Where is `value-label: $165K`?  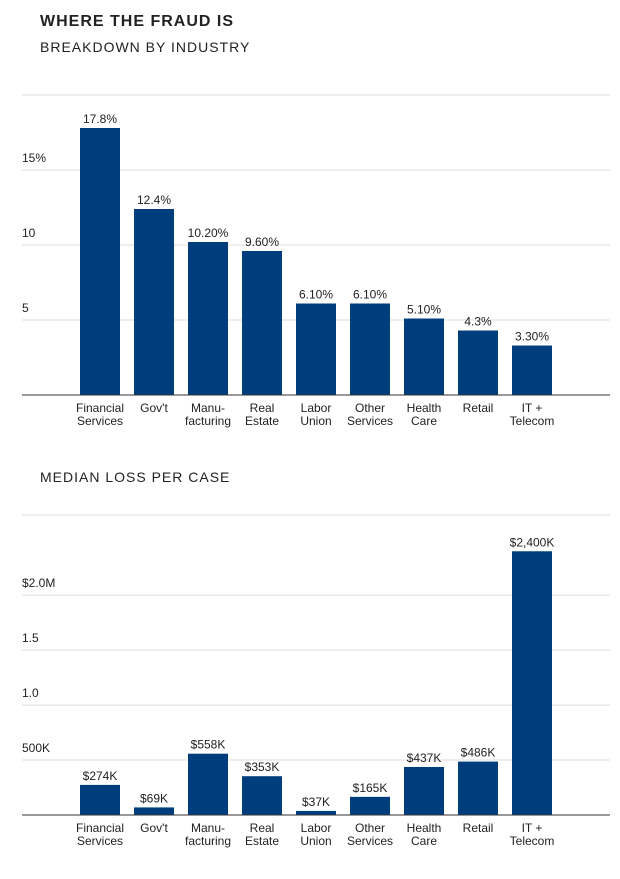
value-label: $165K is located at coordinates (370, 788).